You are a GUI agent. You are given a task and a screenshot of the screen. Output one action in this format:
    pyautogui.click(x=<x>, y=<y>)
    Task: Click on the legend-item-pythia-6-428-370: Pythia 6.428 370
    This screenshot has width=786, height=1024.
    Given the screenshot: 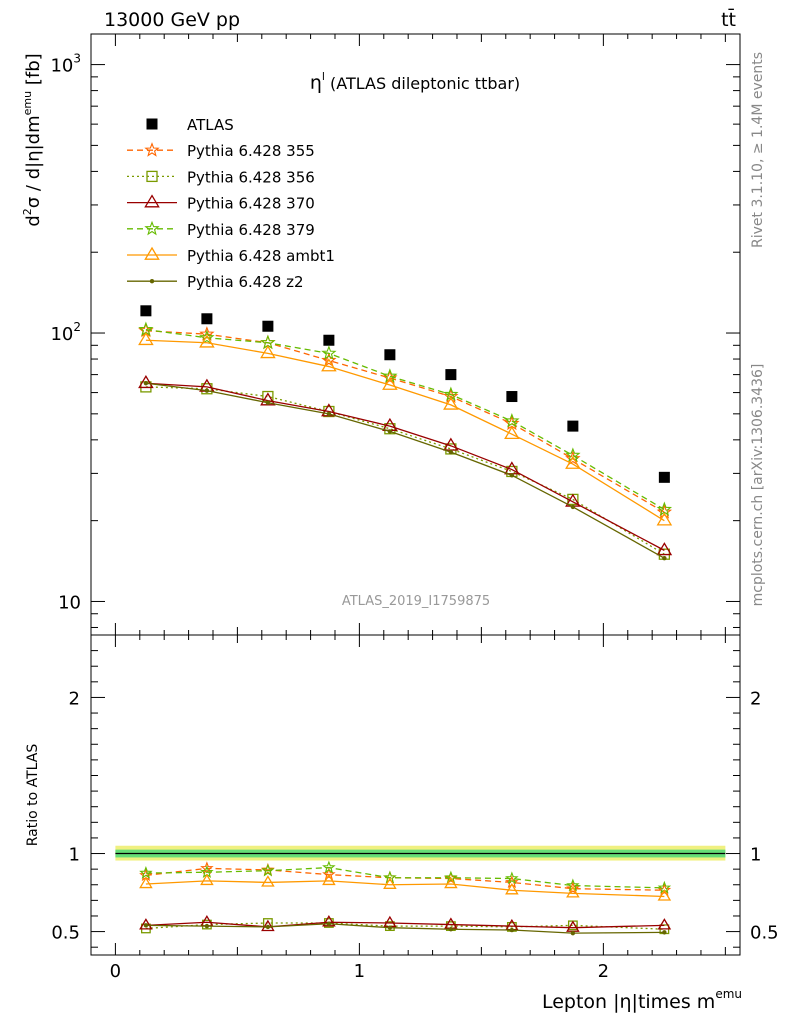 What is the action you would take?
    pyautogui.click(x=221, y=203)
    